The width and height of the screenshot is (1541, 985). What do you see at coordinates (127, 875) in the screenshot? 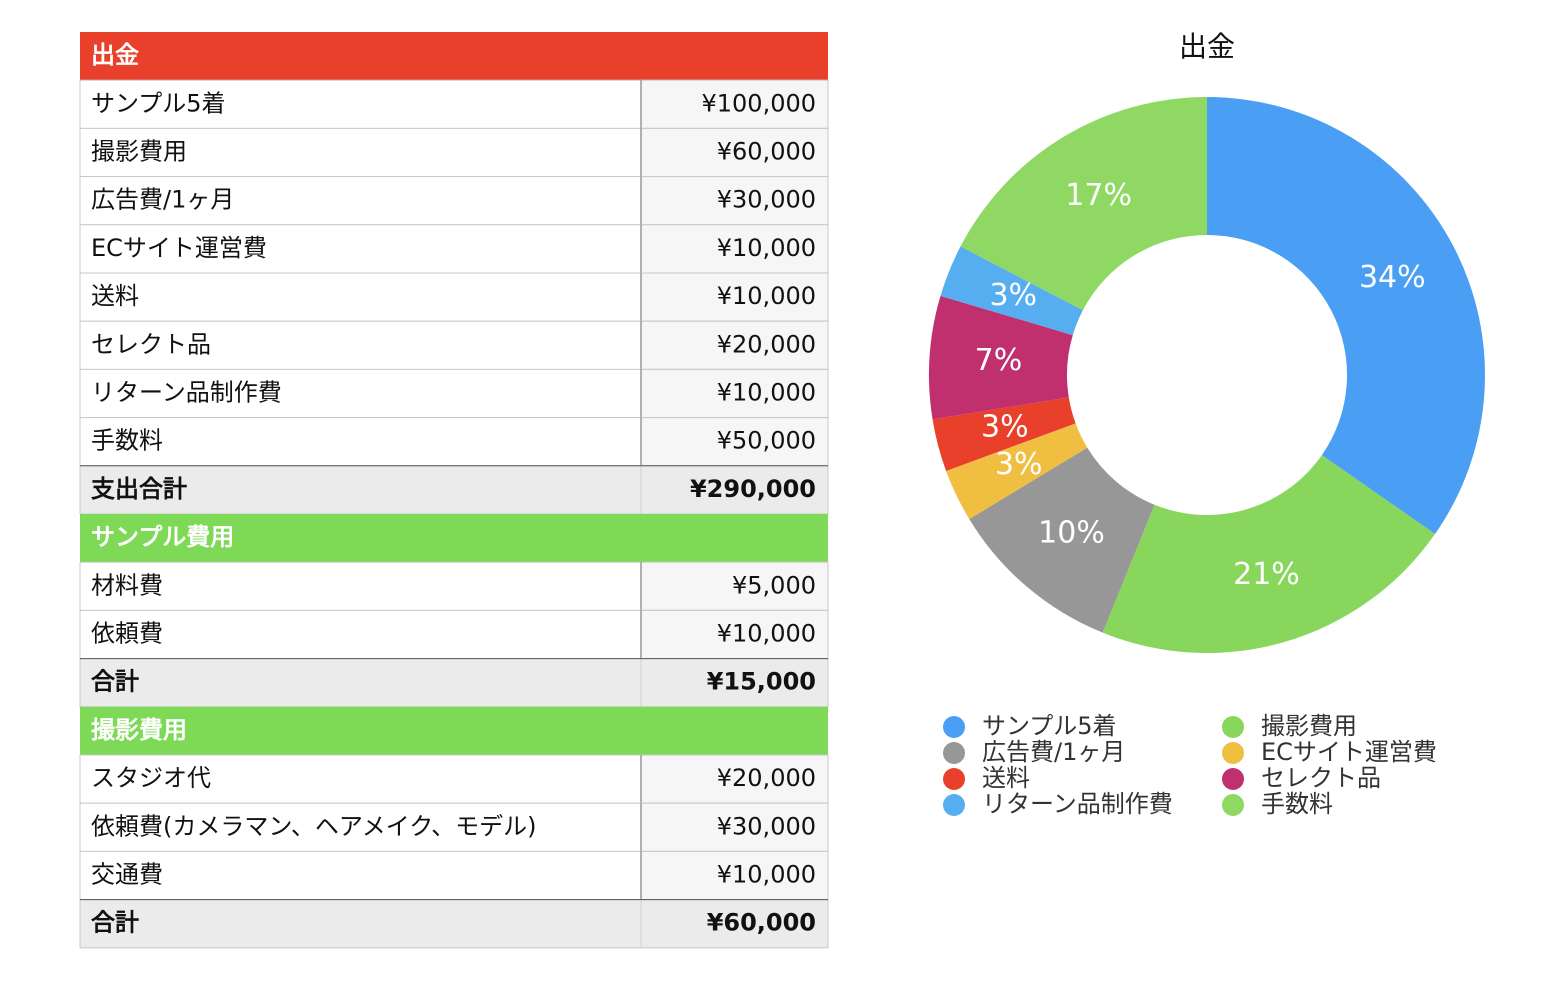
I see `item-label: 交通費` at bounding box center [127, 875].